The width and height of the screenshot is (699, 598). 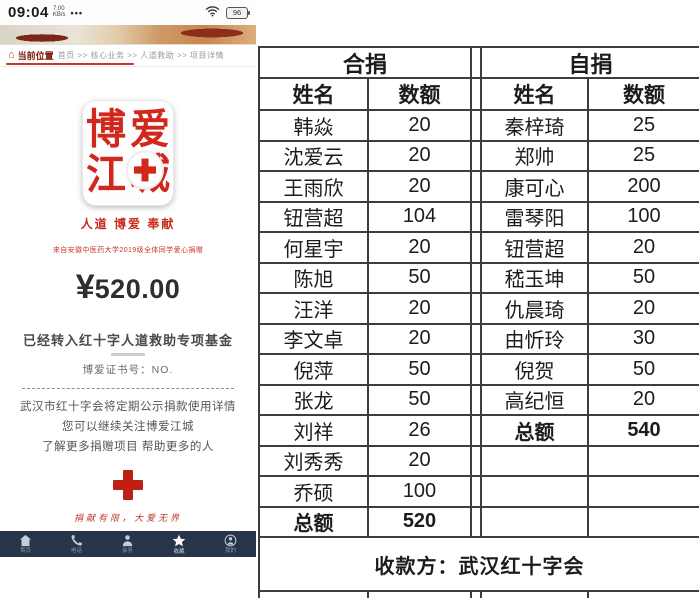 I want to click on dashed-divider, so click(x=128, y=388).